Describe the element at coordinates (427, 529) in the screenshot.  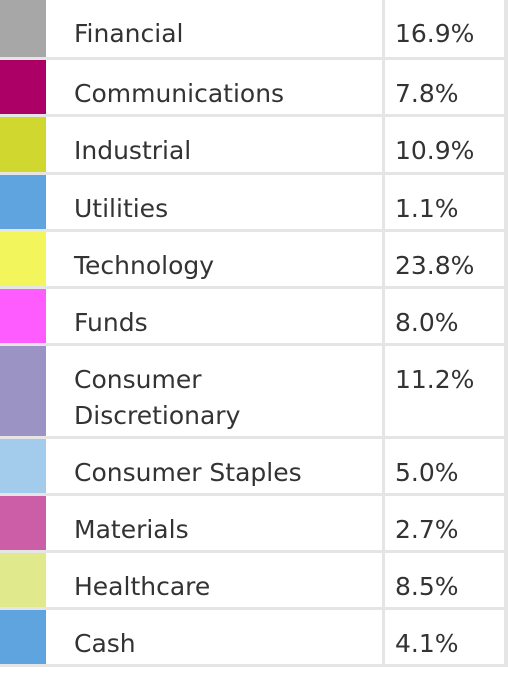
I see `sector-percentage: 2.7%` at that location.